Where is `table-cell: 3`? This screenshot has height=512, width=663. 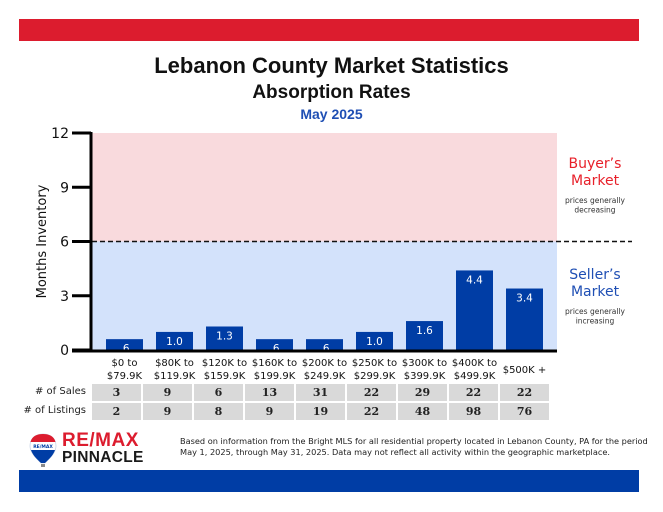
table-cell: 3 is located at coordinates (116, 392).